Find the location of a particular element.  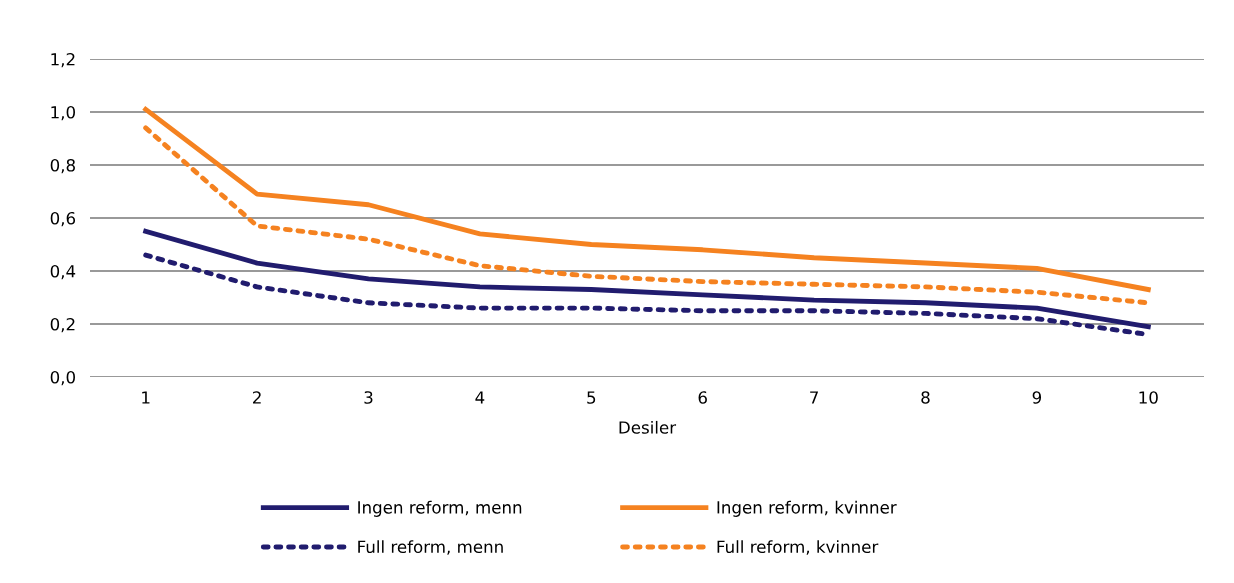

x-tick-label: 6 is located at coordinates (702, 397).